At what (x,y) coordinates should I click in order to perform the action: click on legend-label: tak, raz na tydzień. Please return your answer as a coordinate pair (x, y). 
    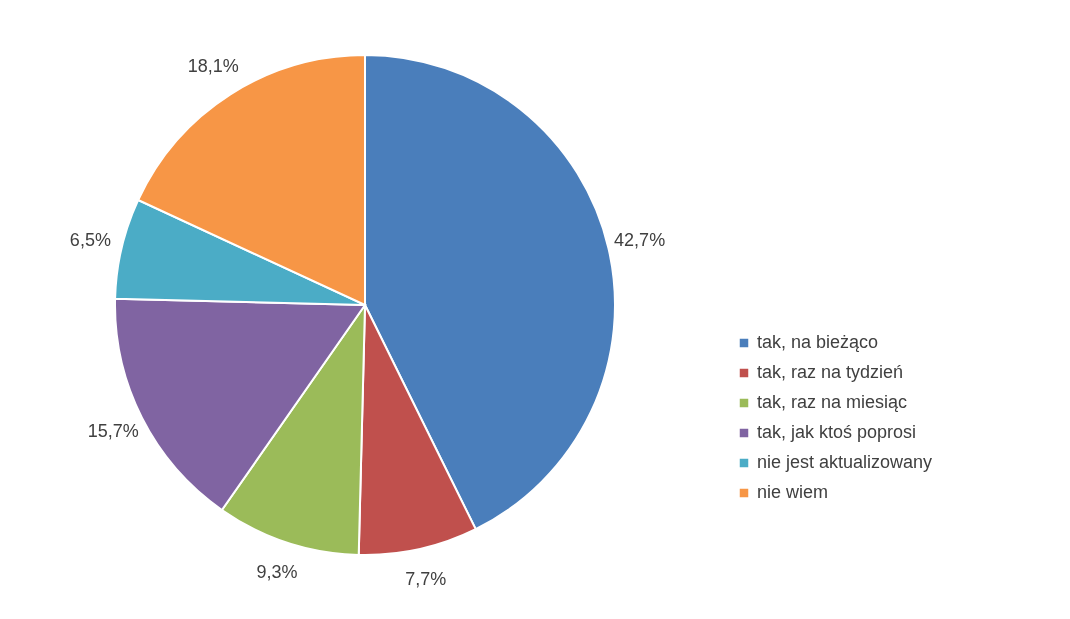
    Looking at the image, I should click on (830, 372).